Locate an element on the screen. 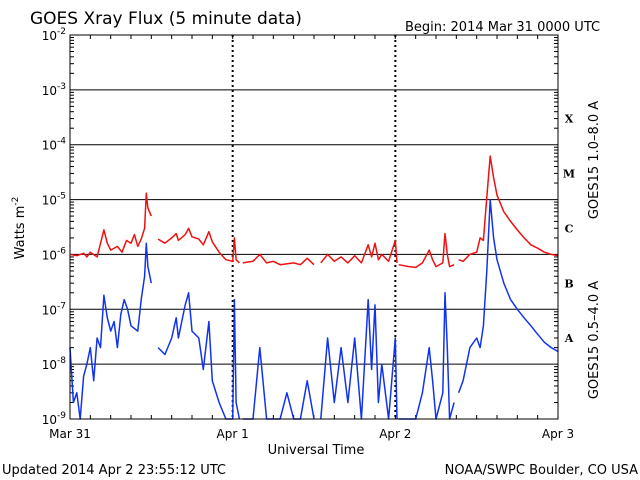 This screenshot has width=640, height=480. flare-class-B: B is located at coordinates (568, 283).